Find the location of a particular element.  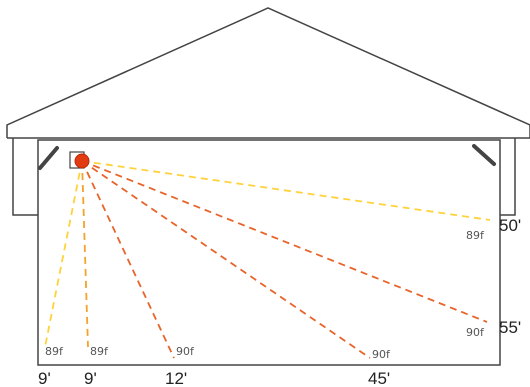

distance-label-floor-near: 9' is located at coordinates (90, 378).